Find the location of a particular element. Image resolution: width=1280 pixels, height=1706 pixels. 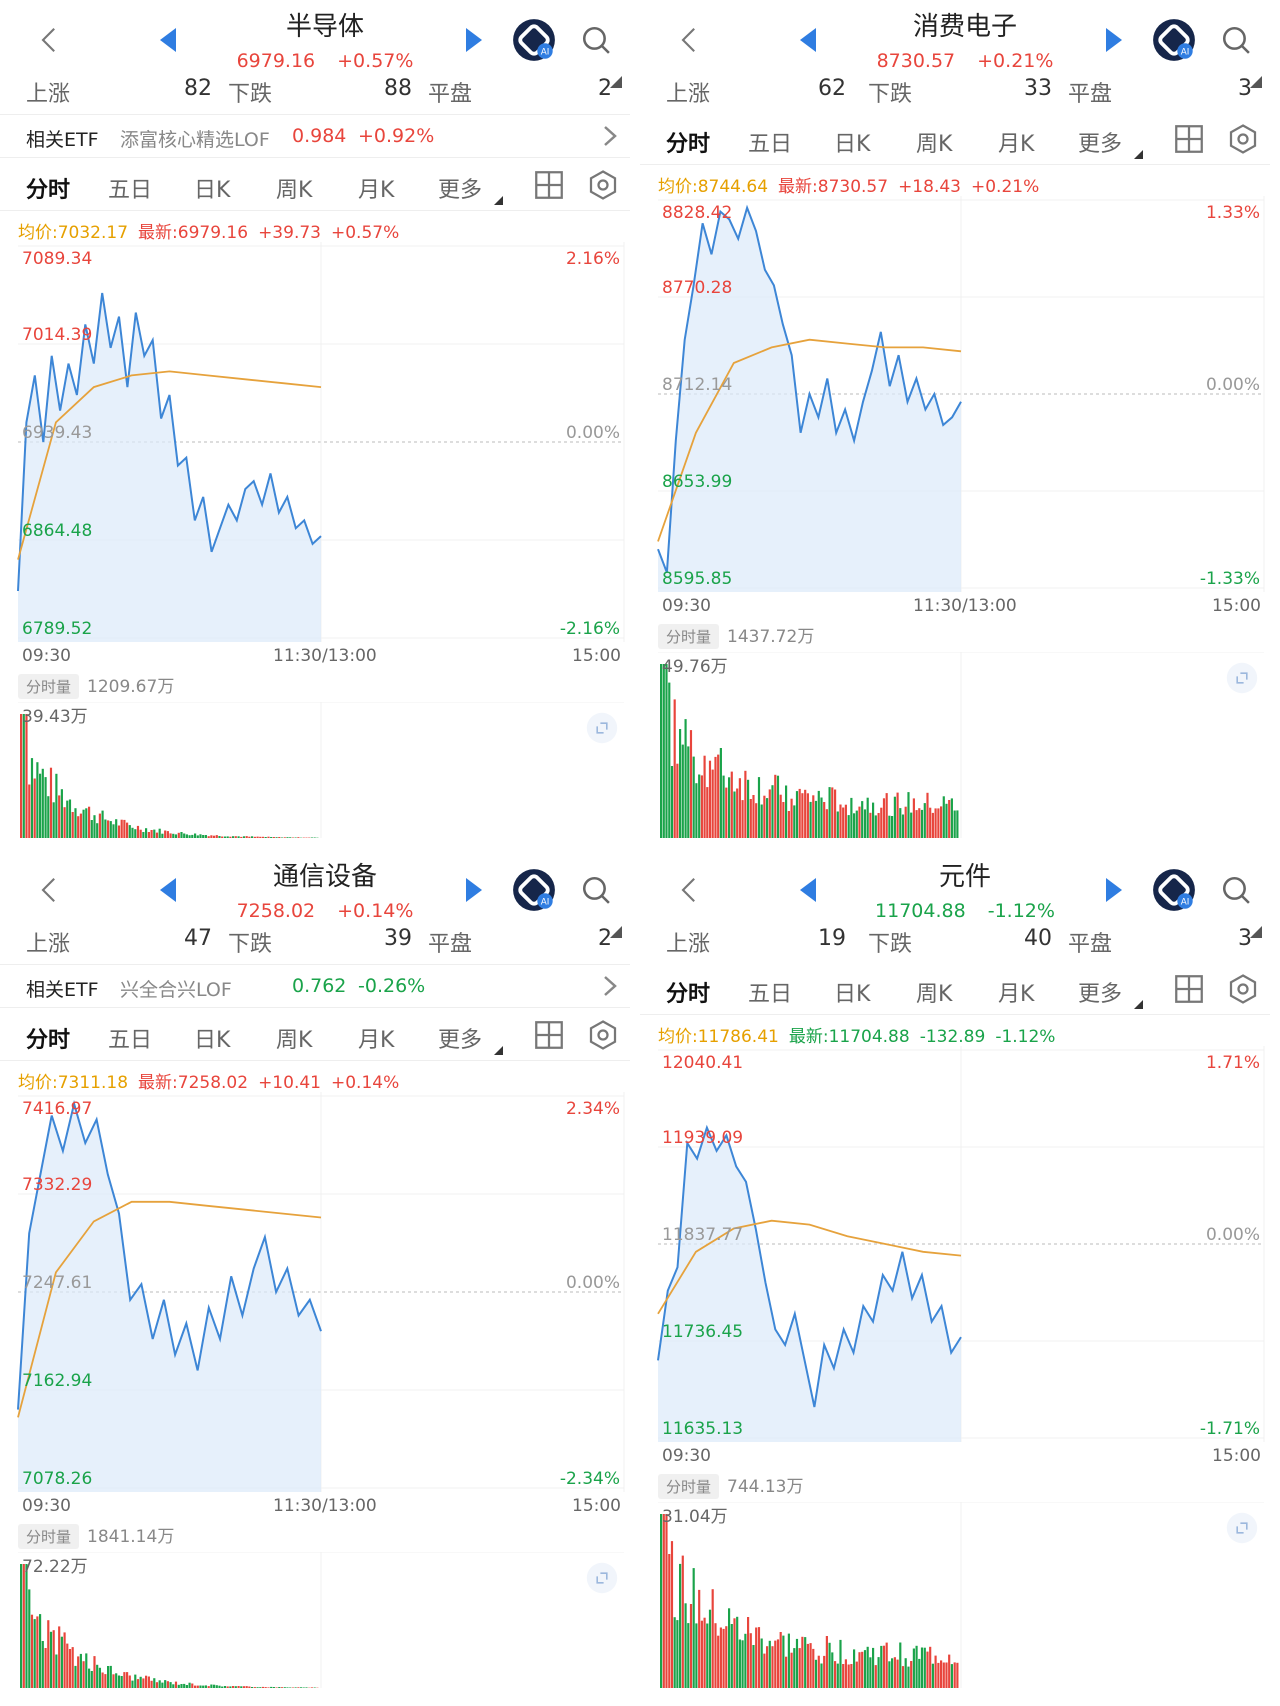

volume-max-label: 49.76万 is located at coordinates (695, 667).